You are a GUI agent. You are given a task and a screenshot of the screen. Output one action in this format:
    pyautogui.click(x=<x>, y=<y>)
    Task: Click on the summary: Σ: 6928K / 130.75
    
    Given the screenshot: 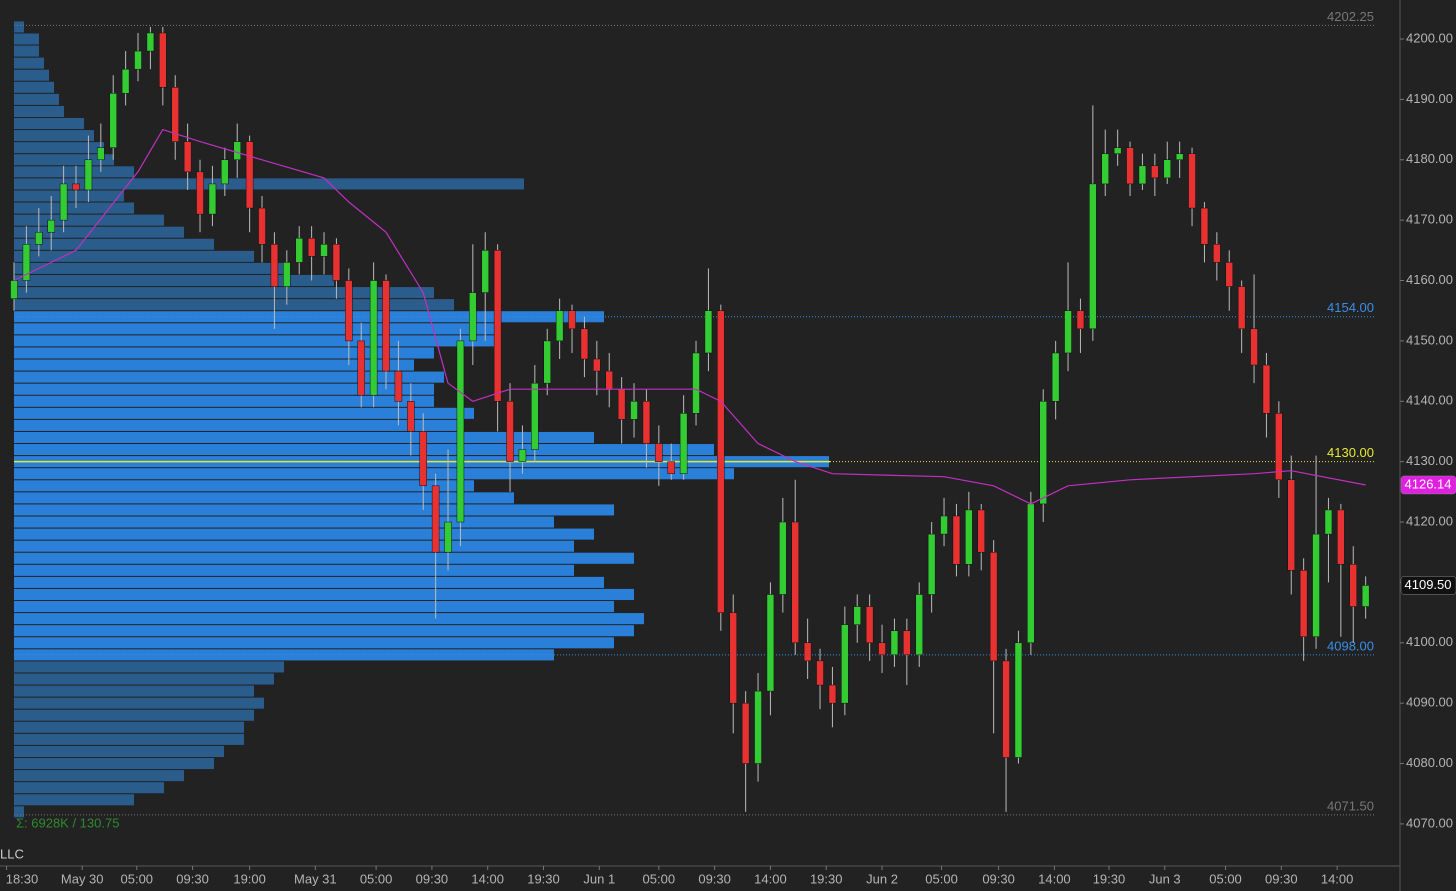 What is the action you would take?
    pyautogui.click(x=67, y=822)
    